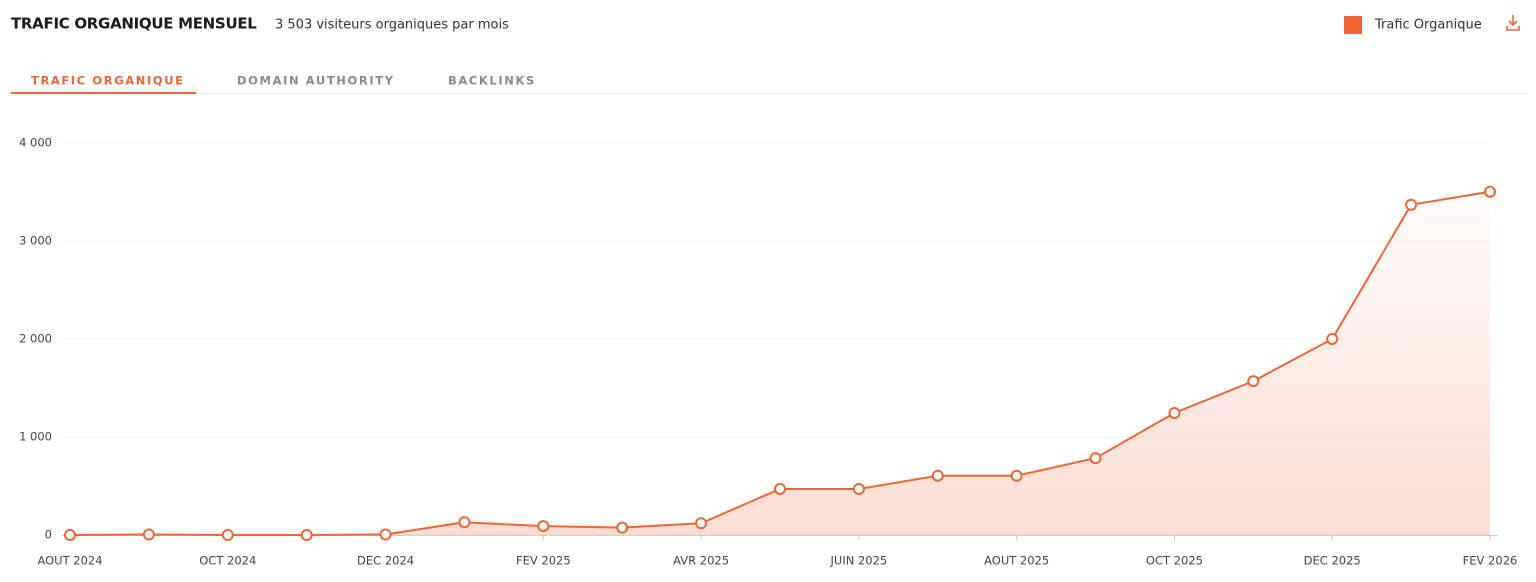 This screenshot has width=1536, height=582. I want to click on chart-subtitle: 3 503 visiteurs organiques par mois, so click(392, 25).